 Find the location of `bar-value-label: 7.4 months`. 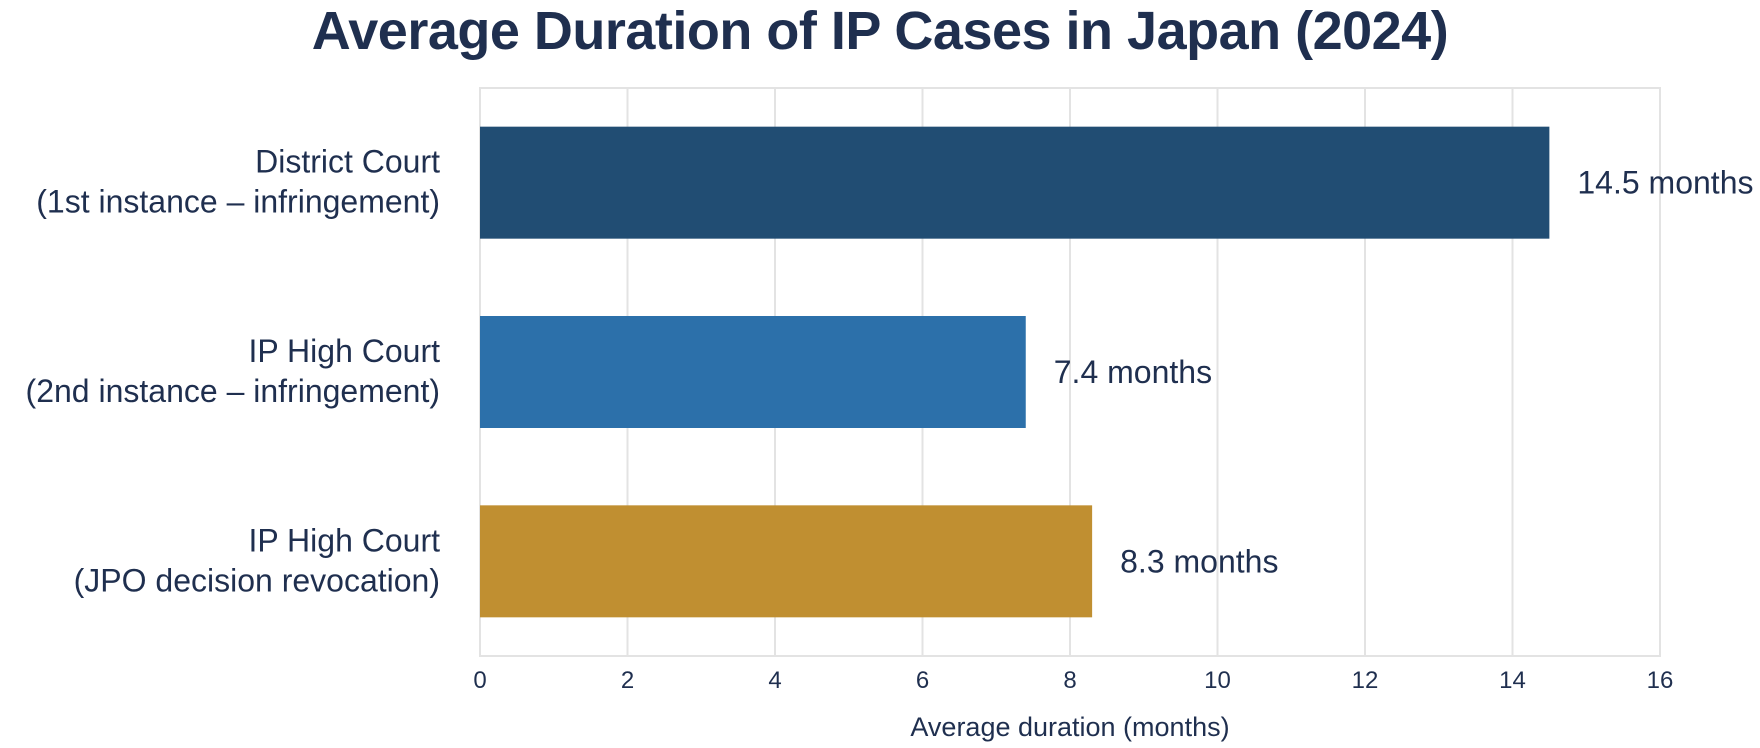

bar-value-label: 7.4 months is located at coordinates (1133, 372).